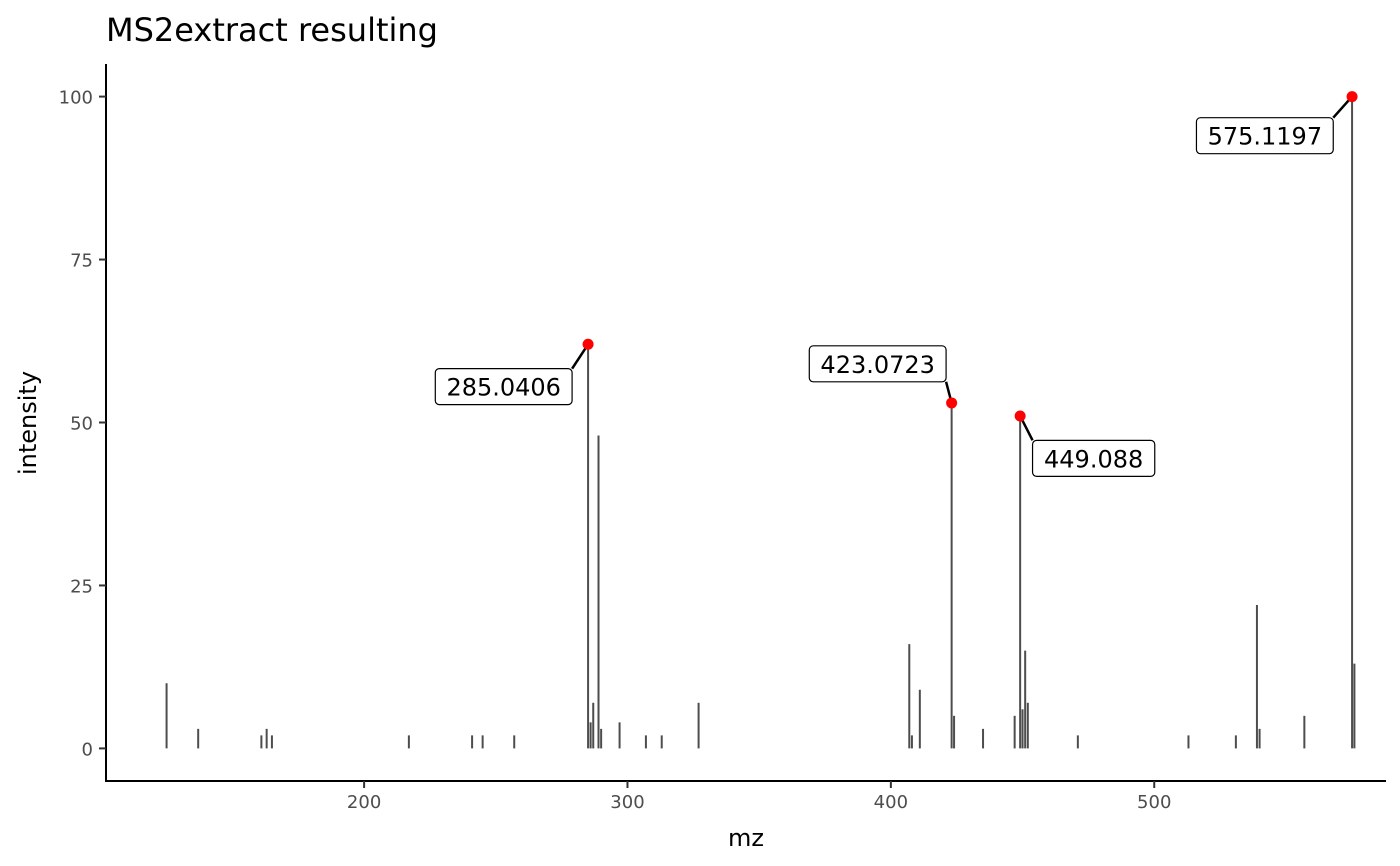 The width and height of the screenshot is (1400, 866). What do you see at coordinates (364, 802) in the screenshot?
I see `x-tick-label: 200` at bounding box center [364, 802].